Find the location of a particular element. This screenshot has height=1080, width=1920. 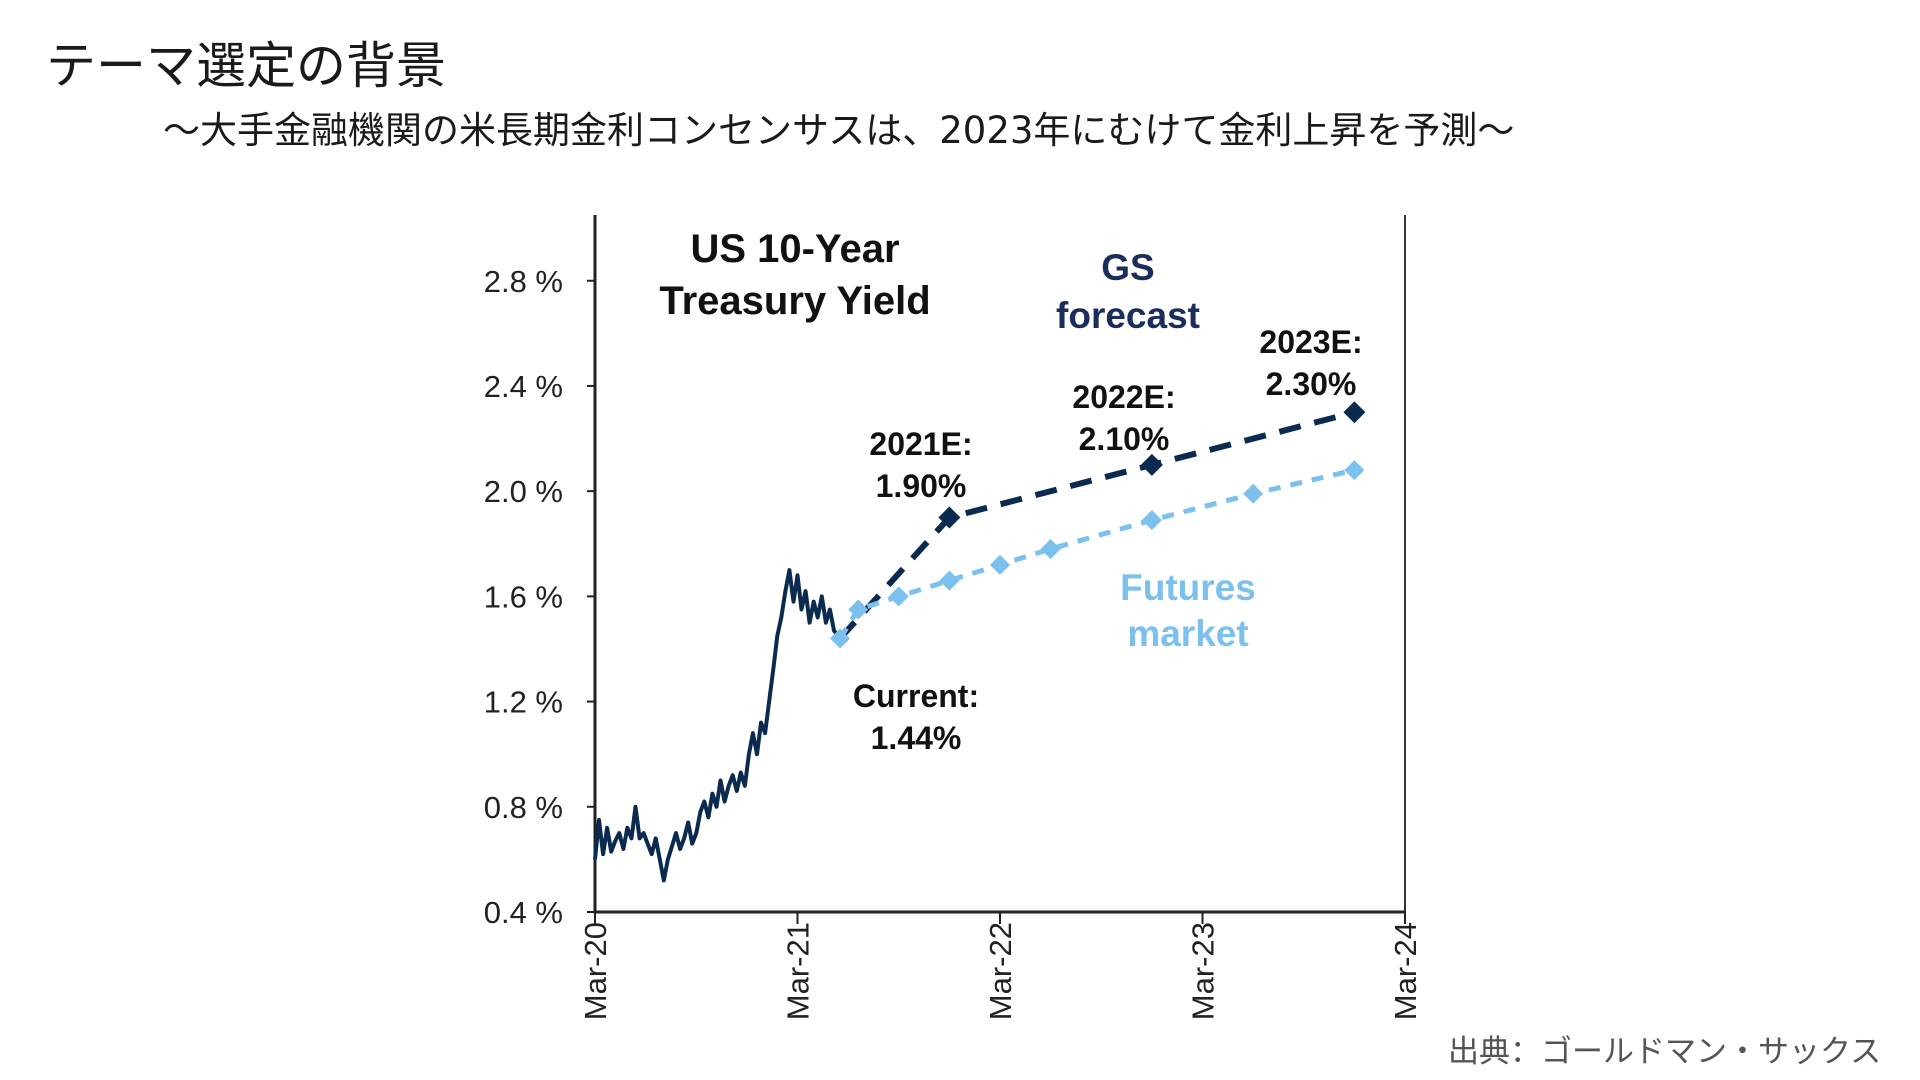

estimate-2022-label-line-1: 2022E: is located at coordinates (1123, 397).